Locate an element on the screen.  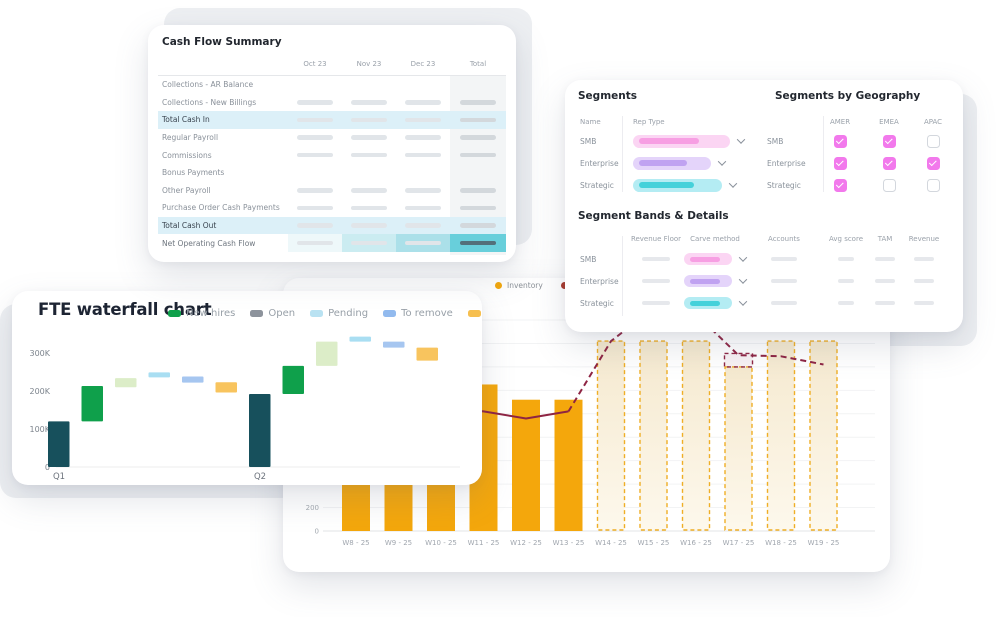
legend-item: Open is located at coordinates (272, 313).